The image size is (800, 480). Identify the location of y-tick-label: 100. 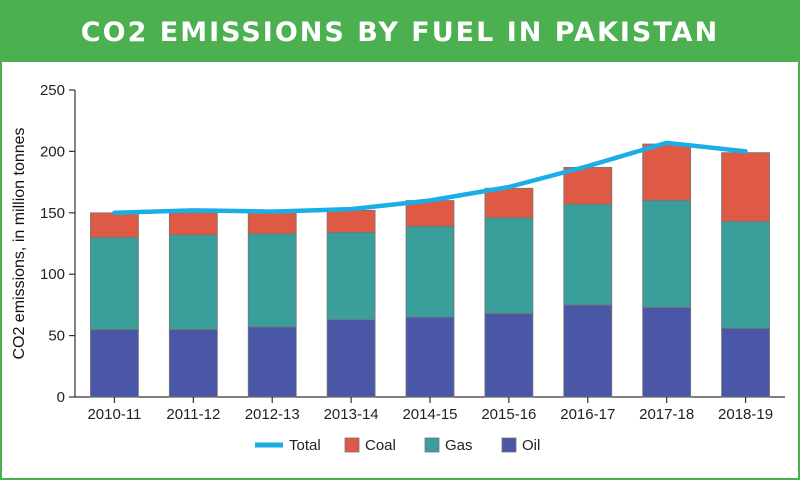
(52, 274).